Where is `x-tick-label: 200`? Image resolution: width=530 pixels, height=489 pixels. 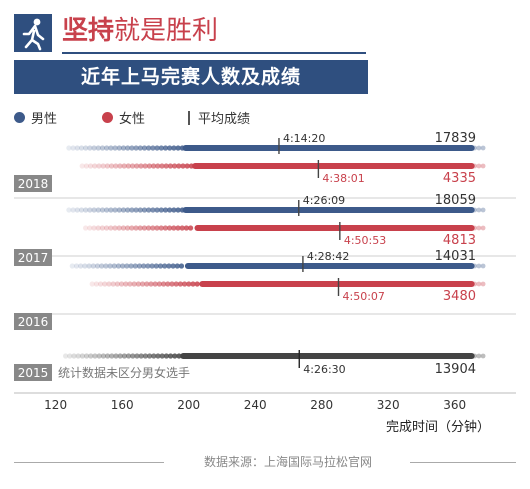
x-tick-label: 200 is located at coordinates (188, 405).